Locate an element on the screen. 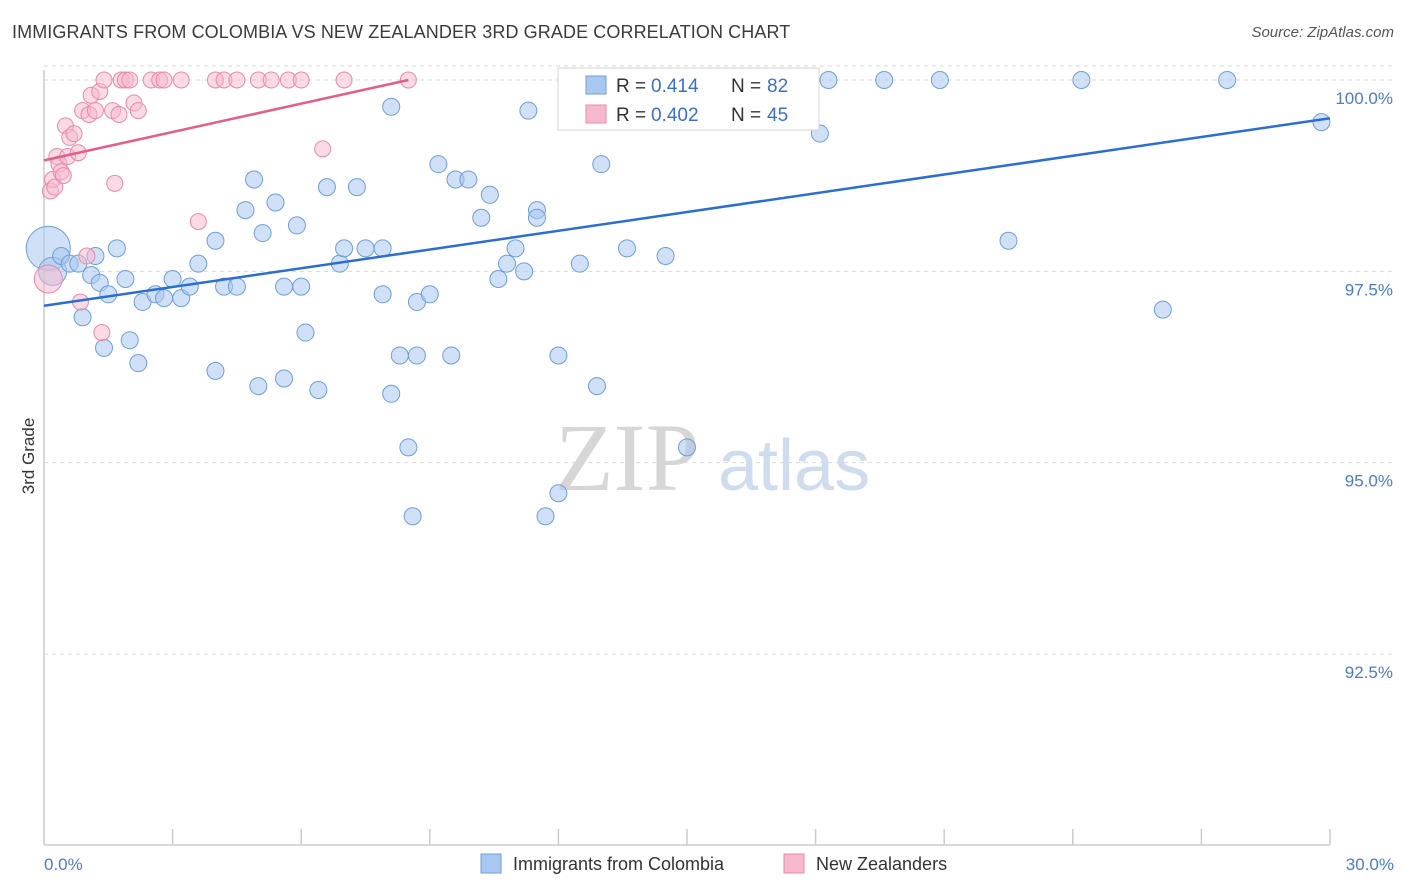 The height and width of the screenshot is (892, 1406). y-tick-label-0: 92.5% is located at coordinates (1369, 672).